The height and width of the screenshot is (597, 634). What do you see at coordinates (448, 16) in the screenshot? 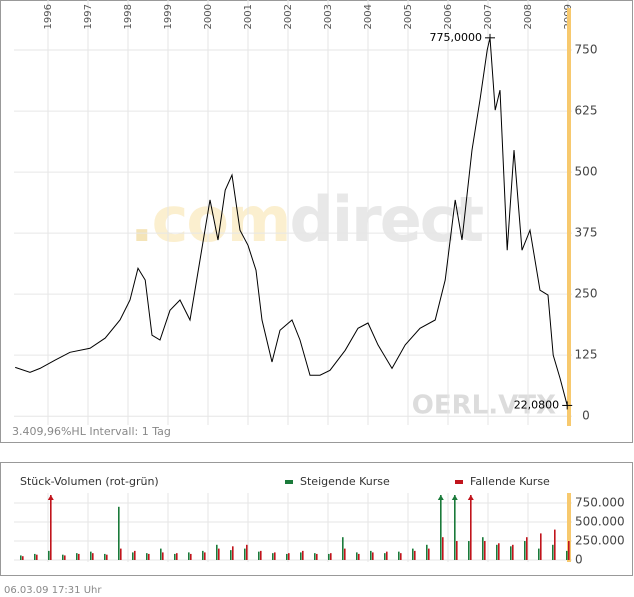
I see `x-tick-label: 2006` at bounding box center [448, 16].